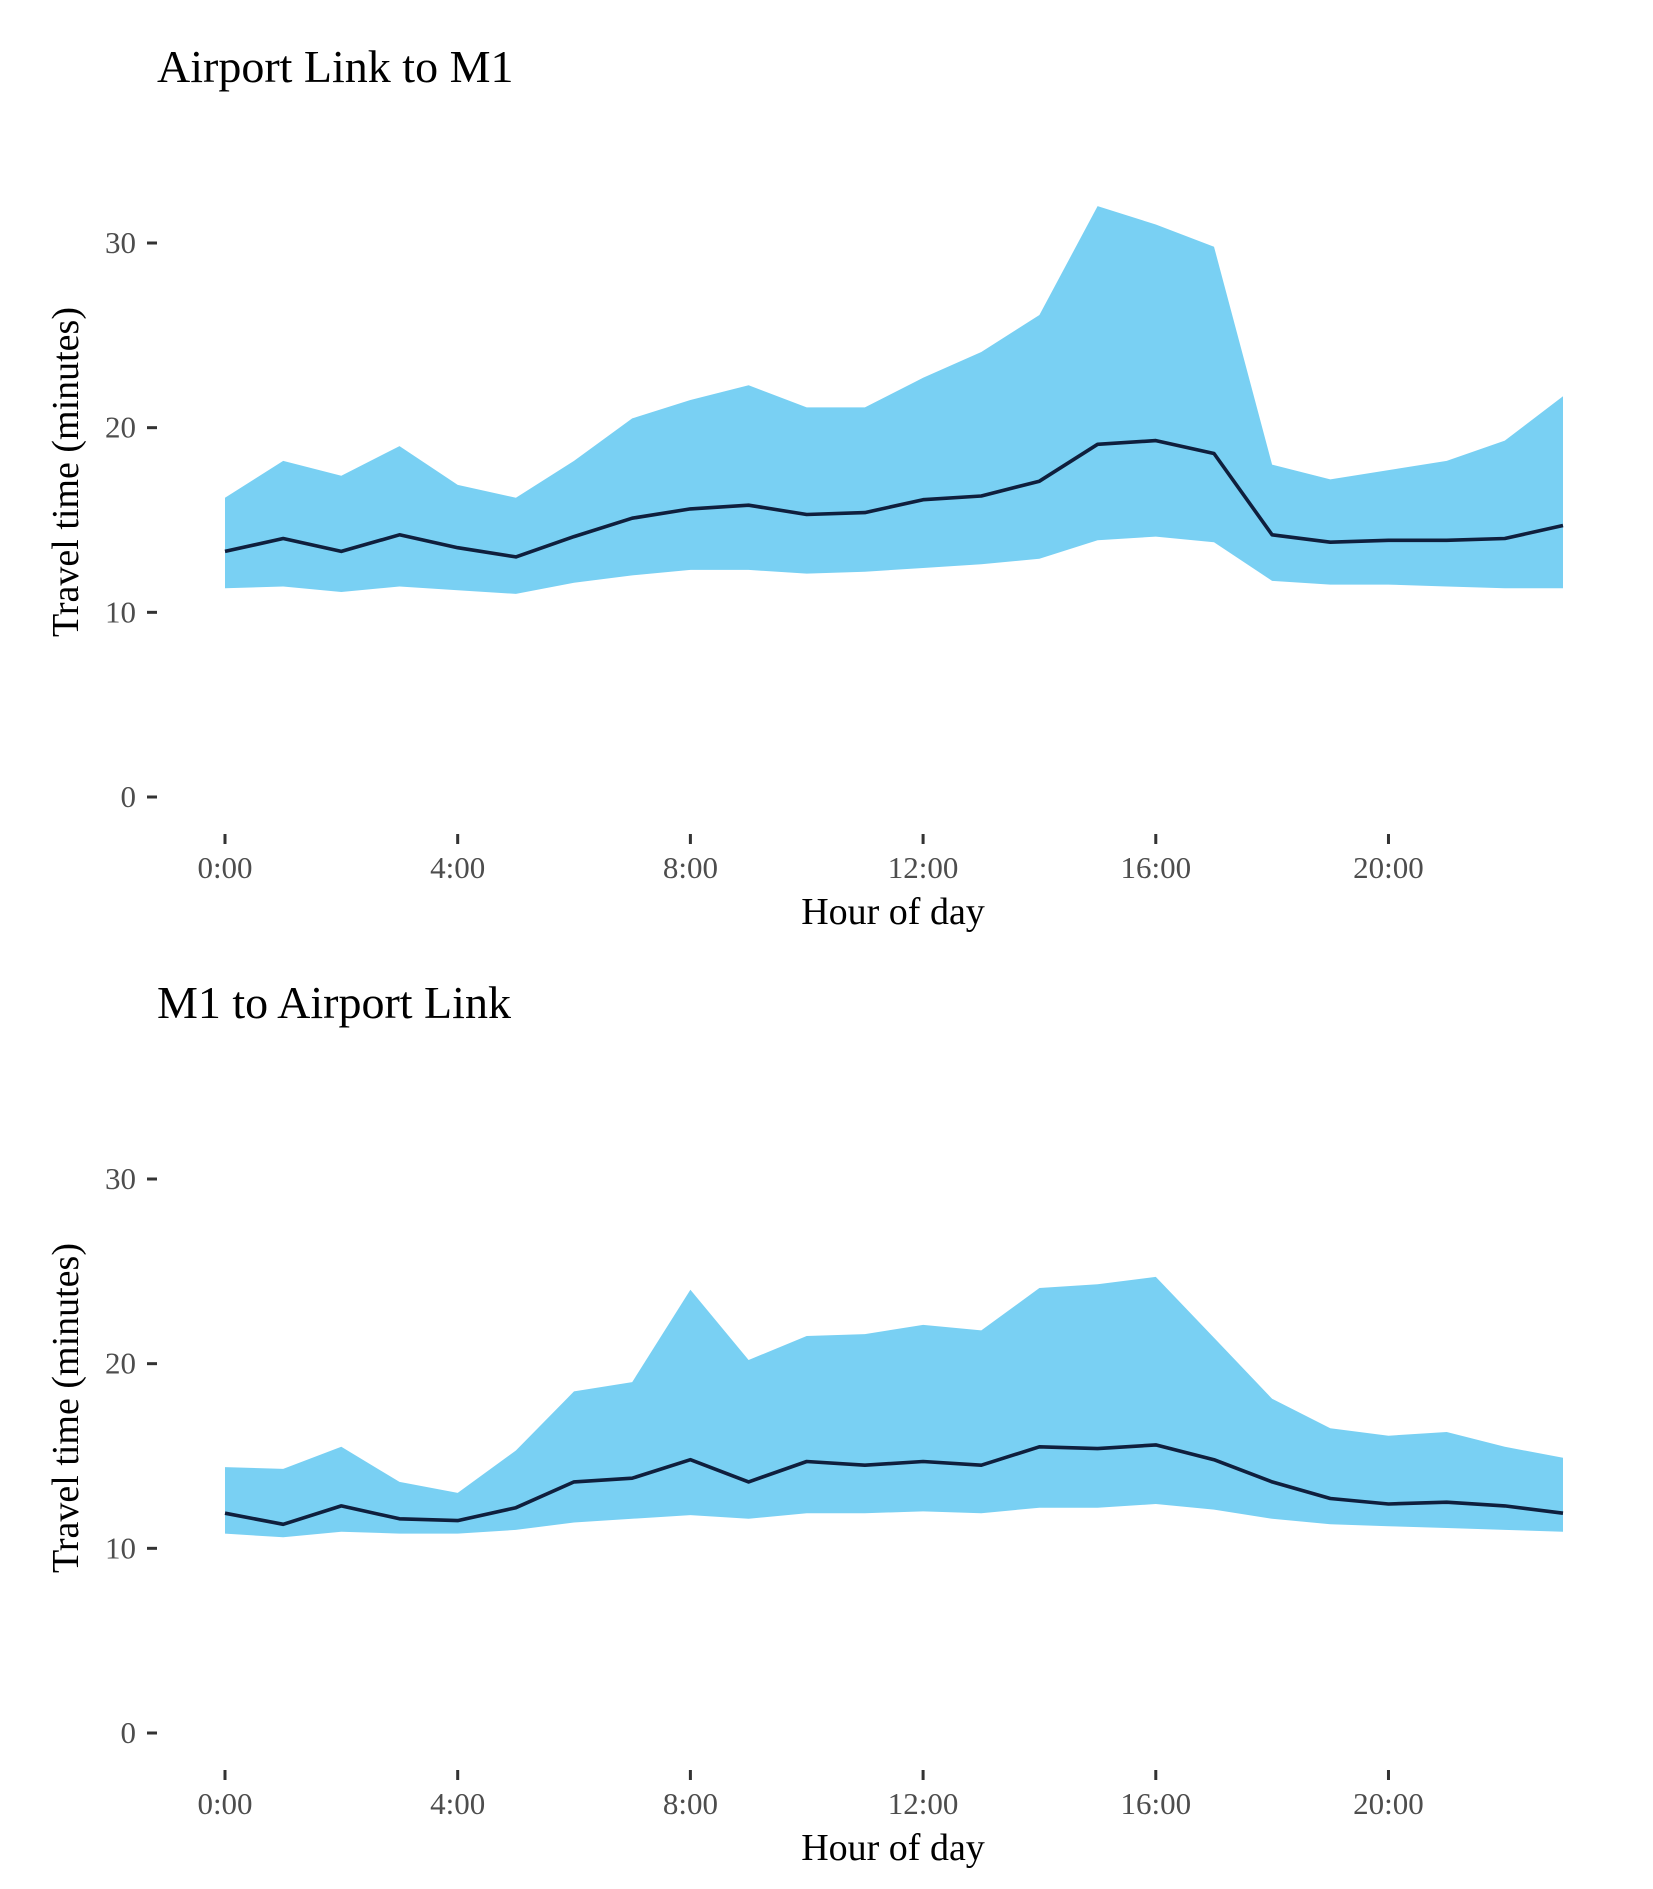  I want to click on panel-1-x-tick-label-2: 8:00, so click(690, 867).